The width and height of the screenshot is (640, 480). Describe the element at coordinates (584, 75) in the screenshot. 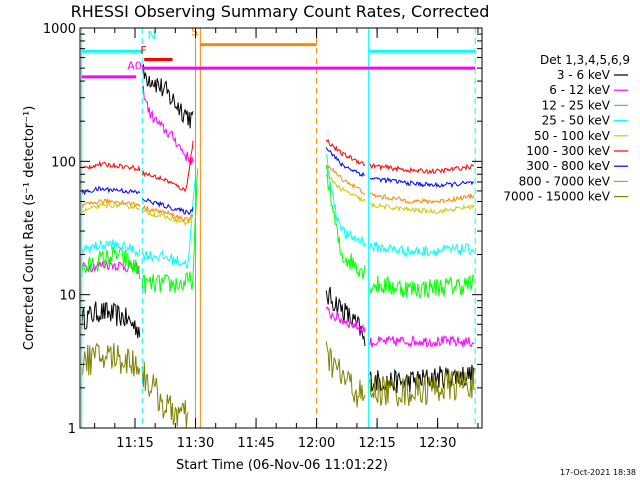

I see `legend-label-0: 3 - 6 keV` at that location.